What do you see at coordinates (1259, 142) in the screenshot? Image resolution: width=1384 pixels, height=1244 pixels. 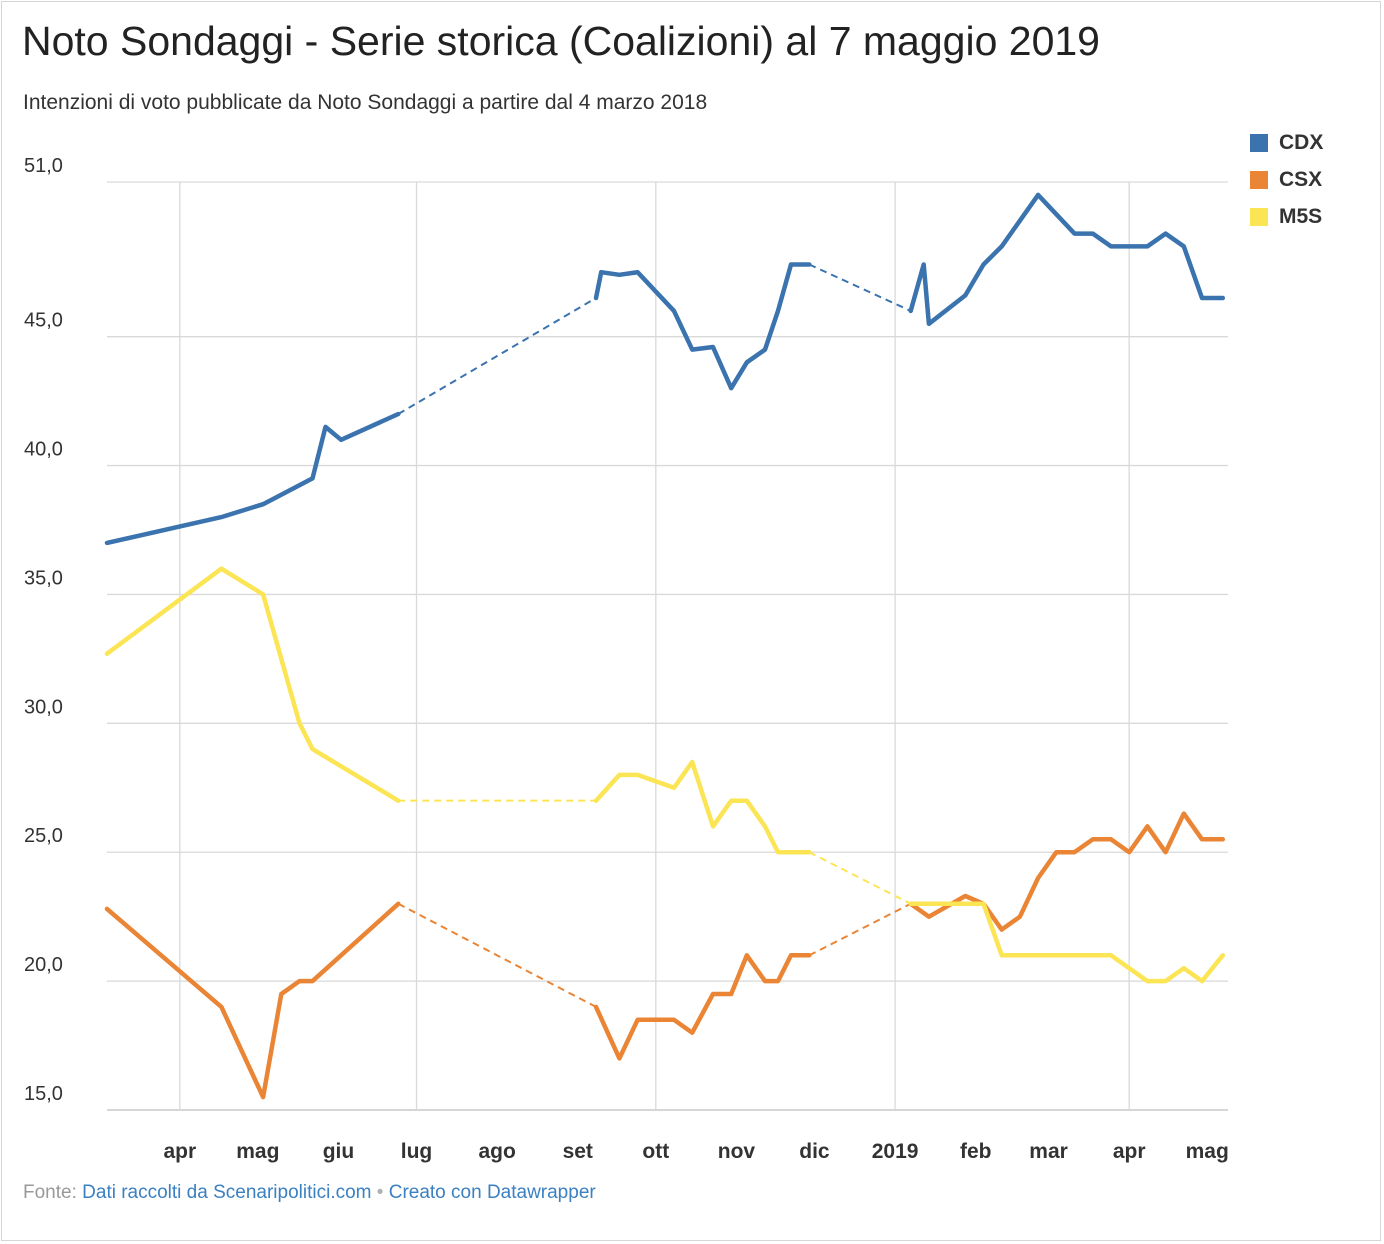 I see `legend-swatch-cdx` at bounding box center [1259, 142].